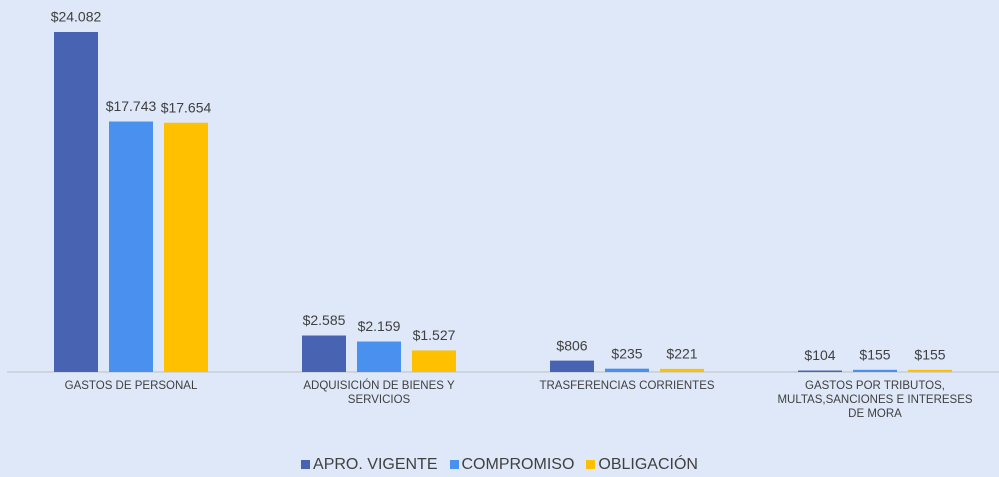 This screenshot has height=477, width=999. I want to click on legend-item: COMPROMISO, so click(512, 465).